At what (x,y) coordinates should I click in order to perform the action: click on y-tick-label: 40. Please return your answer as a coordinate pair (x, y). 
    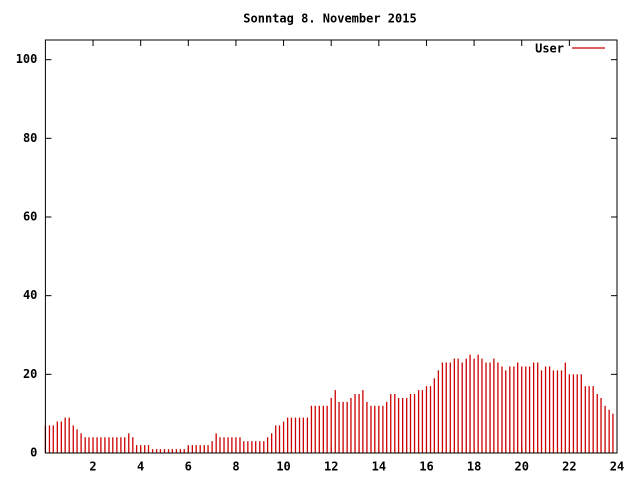
    Looking at the image, I should click on (30, 295).